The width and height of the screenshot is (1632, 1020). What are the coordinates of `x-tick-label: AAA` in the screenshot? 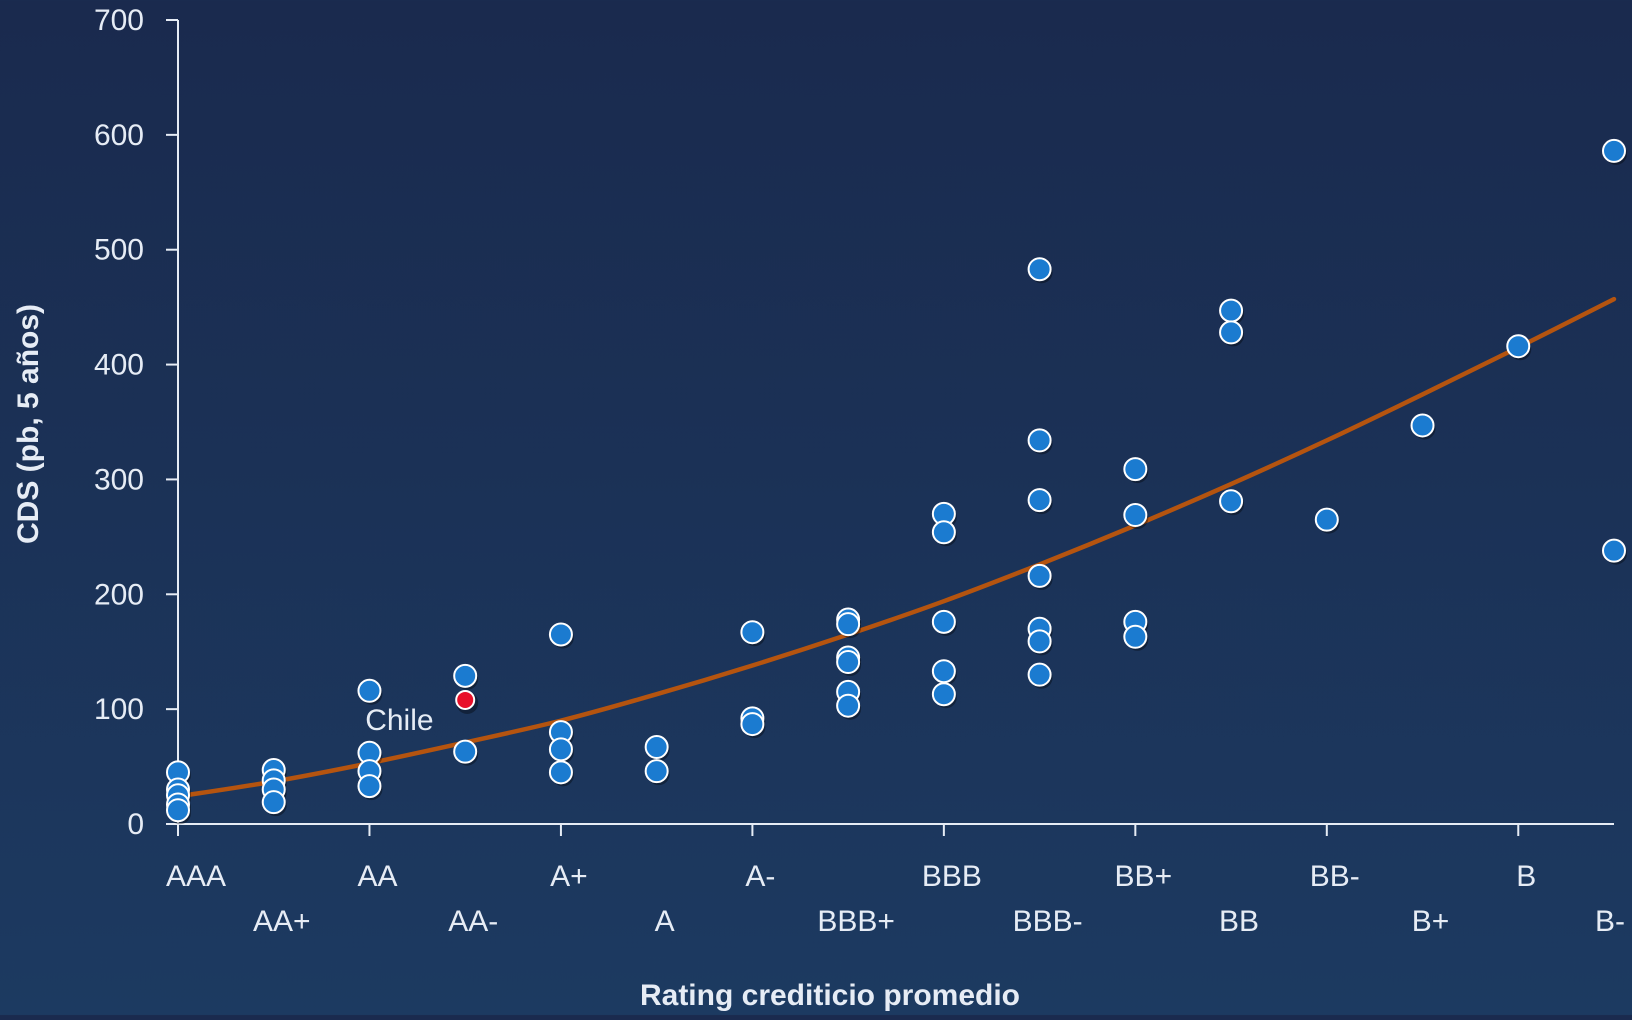 It's located at (196, 876).